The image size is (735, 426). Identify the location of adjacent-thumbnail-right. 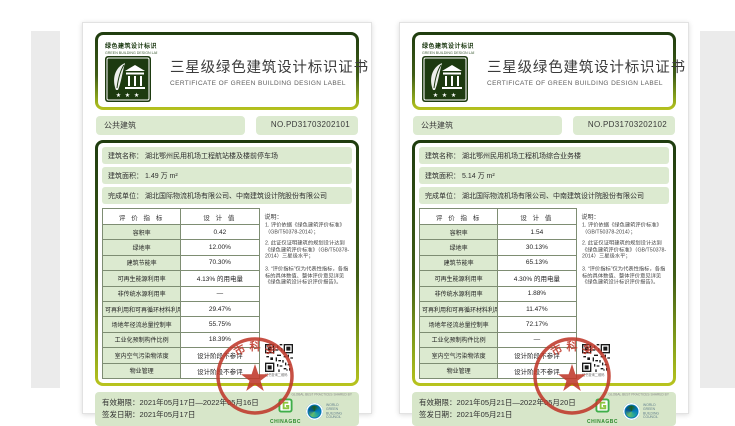
(717, 209).